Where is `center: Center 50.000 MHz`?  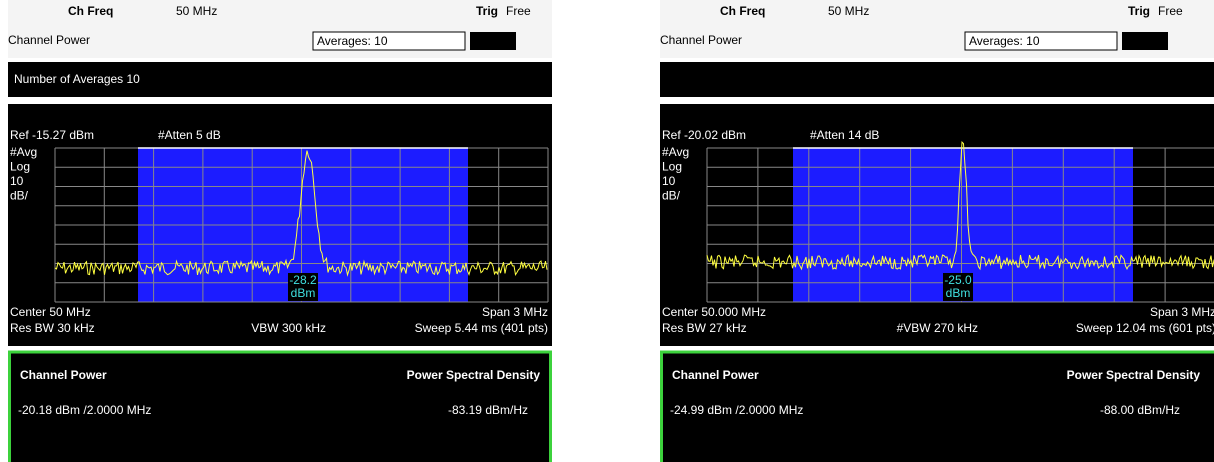
center: Center 50.000 MHz is located at coordinates (714, 312).